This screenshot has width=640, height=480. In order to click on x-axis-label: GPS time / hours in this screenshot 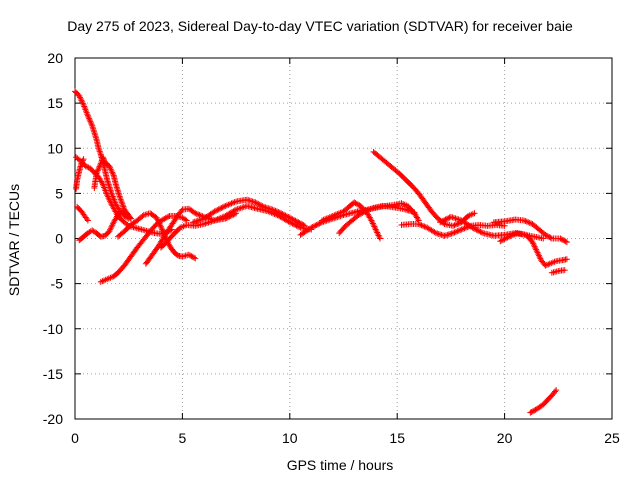, I will do `click(340, 465)`.